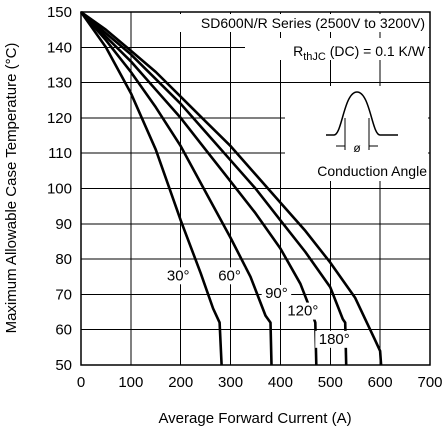  What do you see at coordinates (254, 418) in the screenshot?
I see `x-axis-title: Average Forward Current (A)` at bounding box center [254, 418].